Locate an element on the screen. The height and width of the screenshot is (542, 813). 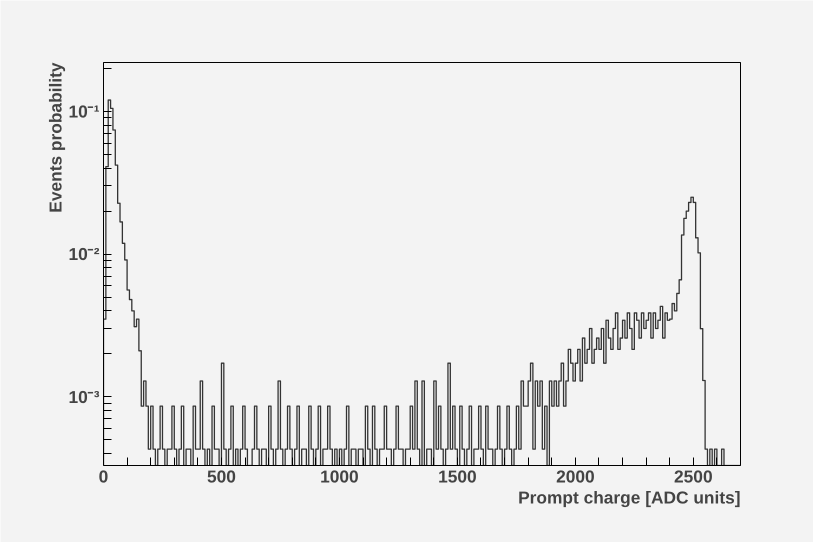
x-axis-title: Prompt charge [ADC units] is located at coordinates (629, 498).